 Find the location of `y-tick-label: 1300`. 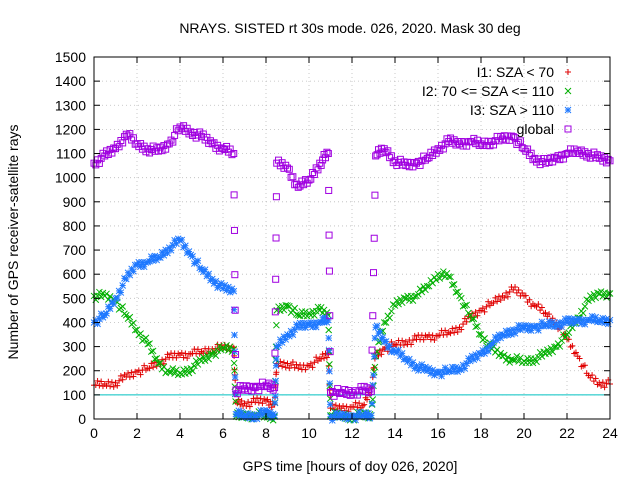

y-tick-label: 1300 is located at coordinates (70, 105).